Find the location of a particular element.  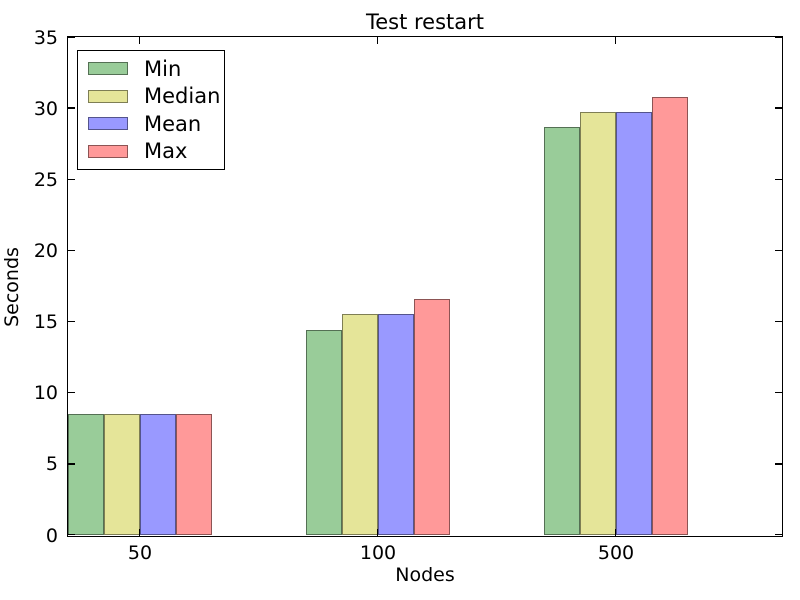

x-tick-label: 100 is located at coordinates (378, 553).